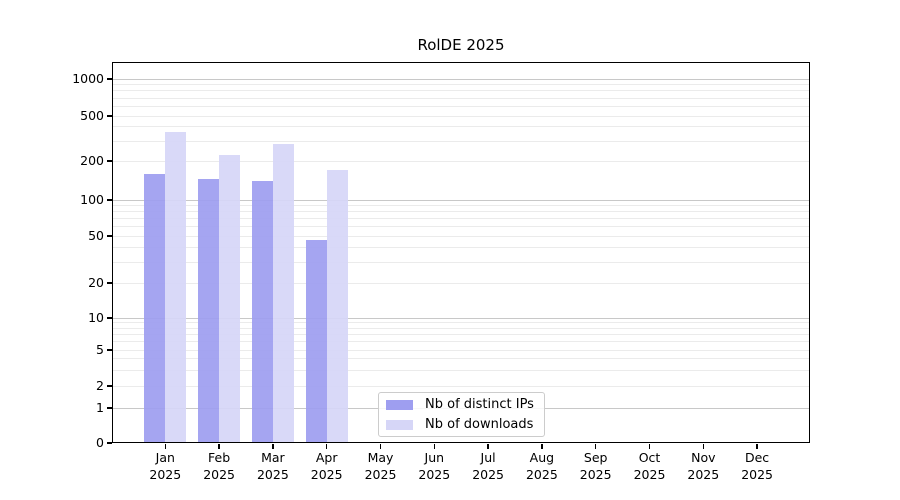 The height and width of the screenshot is (500, 900). Describe the element at coordinates (219, 457) in the screenshot. I see `x-tick-month: Feb` at that location.